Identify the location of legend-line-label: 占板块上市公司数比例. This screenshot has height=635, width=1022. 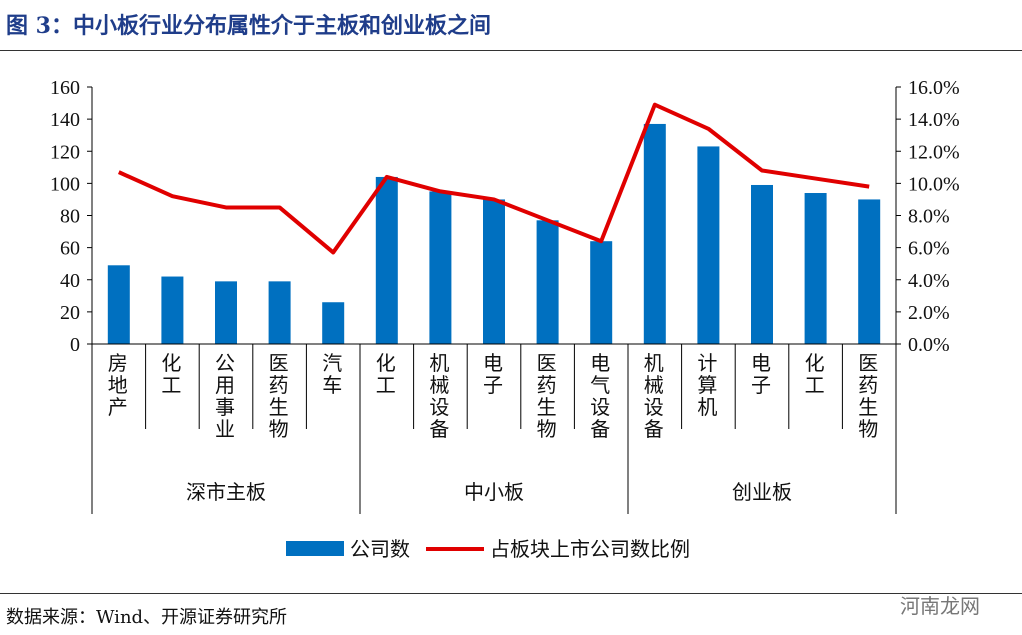
(590, 549).